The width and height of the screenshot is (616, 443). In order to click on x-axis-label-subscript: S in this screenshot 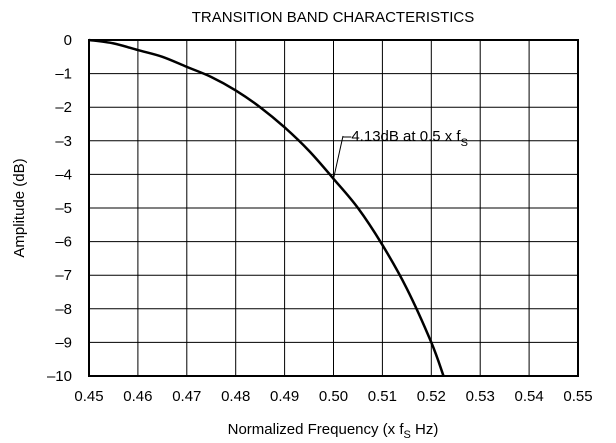, I will do `click(407, 435)`.